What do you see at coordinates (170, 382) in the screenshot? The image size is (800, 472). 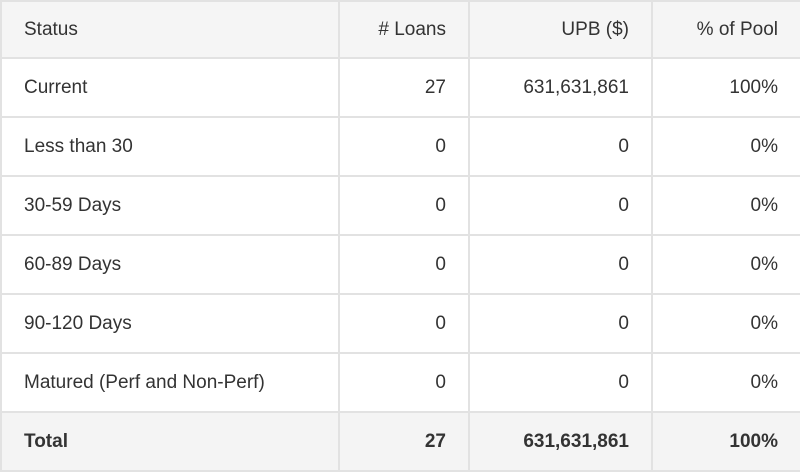 I see `cell-status: Matured (Perf and Non-Perf)` at bounding box center [170, 382].